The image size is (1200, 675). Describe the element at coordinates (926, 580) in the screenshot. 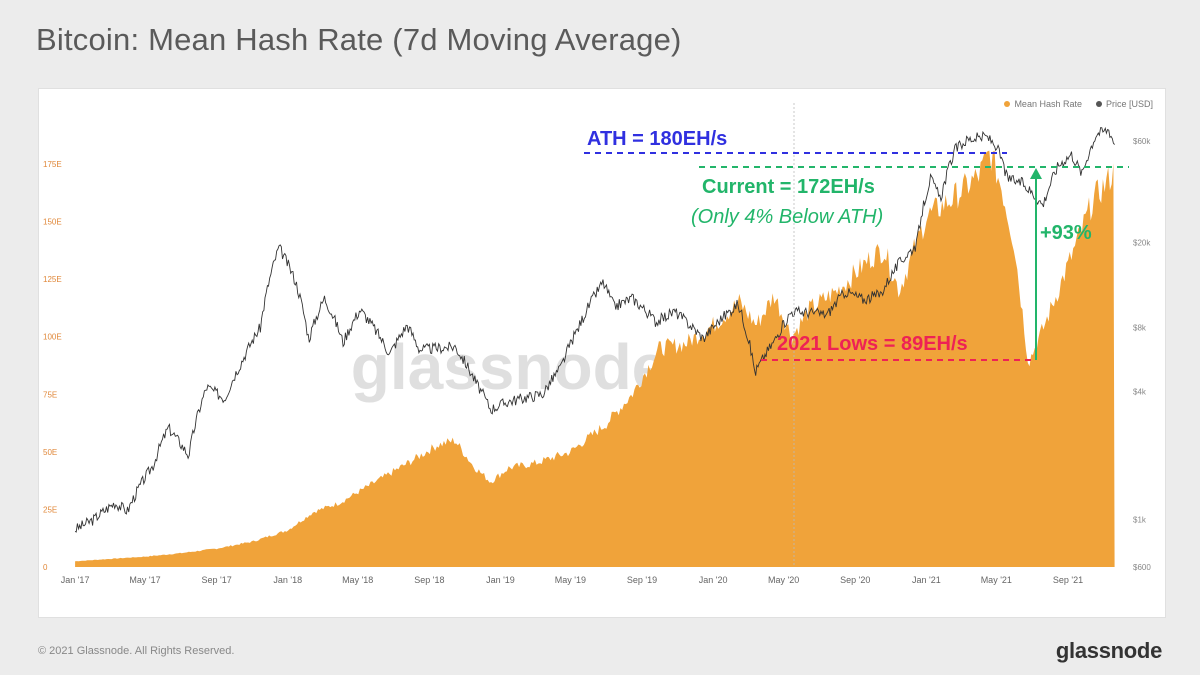

I see `x-tick-label: Jan '21` at that location.